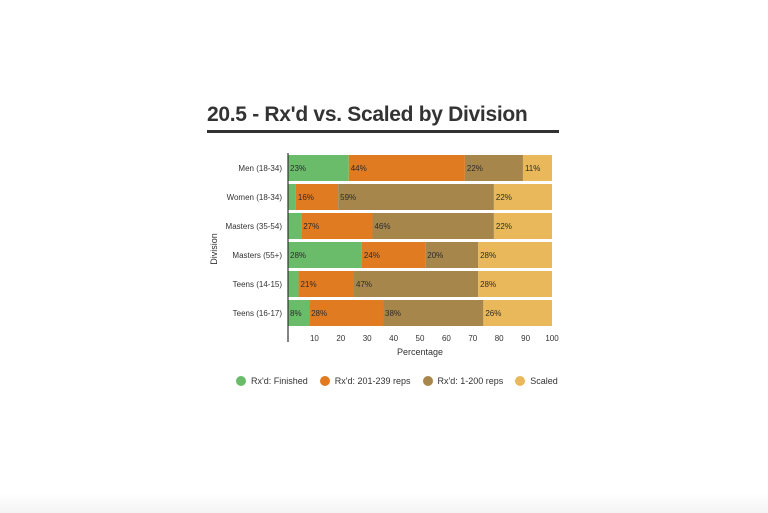 The image size is (768, 513). I want to click on data-label: 20%, so click(435, 255).